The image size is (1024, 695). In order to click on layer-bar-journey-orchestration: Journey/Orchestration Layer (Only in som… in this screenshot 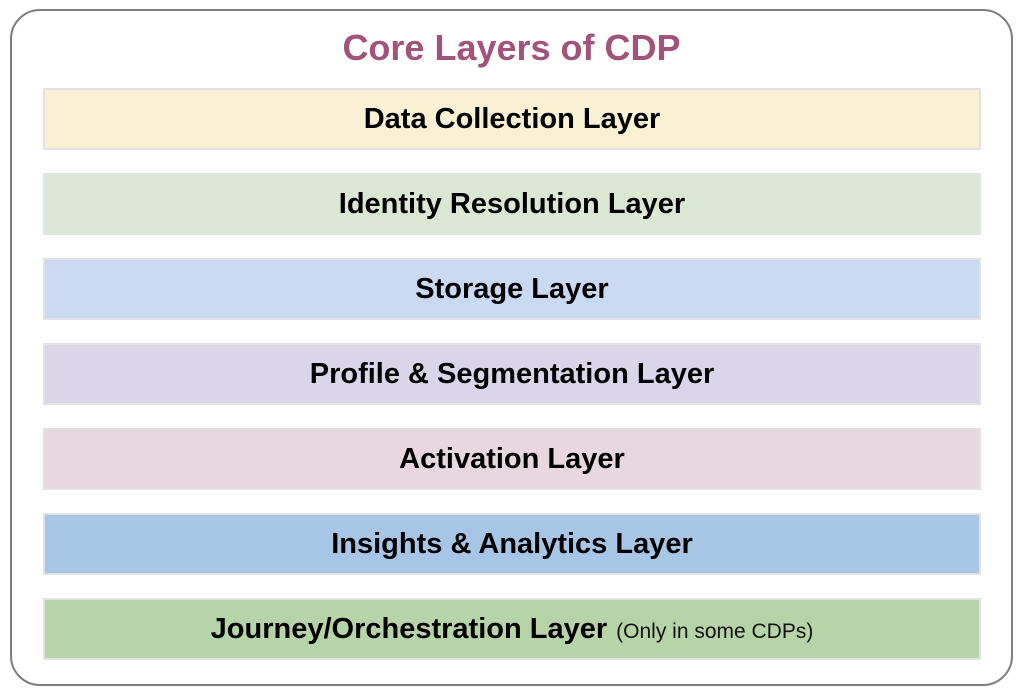, I will do `click(512, 629)`.